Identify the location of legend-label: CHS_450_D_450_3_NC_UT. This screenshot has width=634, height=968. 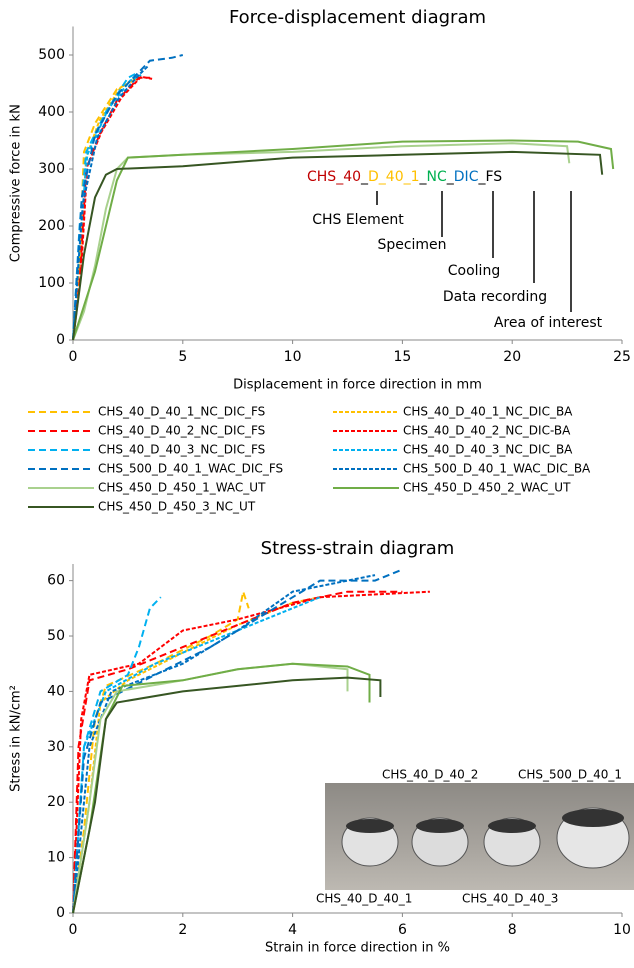
(177, 507).